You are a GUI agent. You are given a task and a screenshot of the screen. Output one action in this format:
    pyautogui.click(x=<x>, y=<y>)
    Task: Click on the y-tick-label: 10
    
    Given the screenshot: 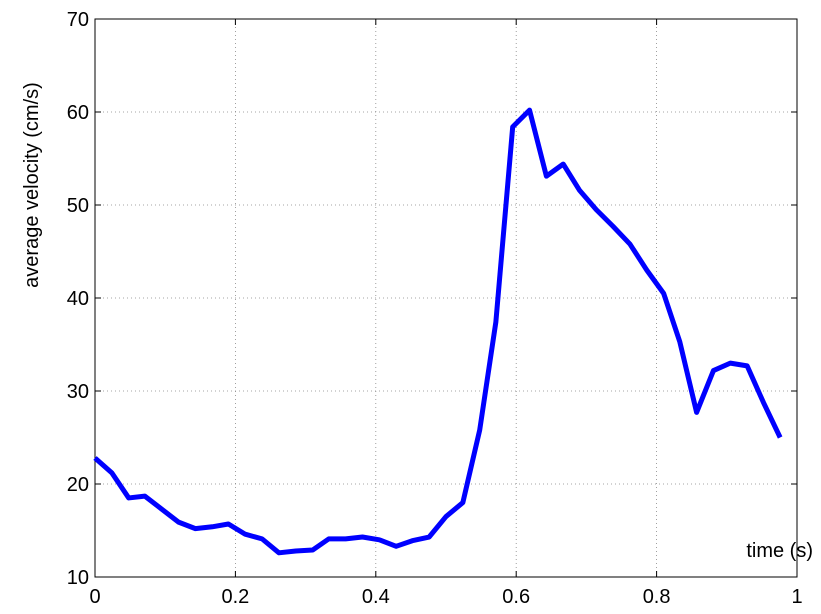 What is the action you would take?
    pyautogui.click(x=78, y=578)
    